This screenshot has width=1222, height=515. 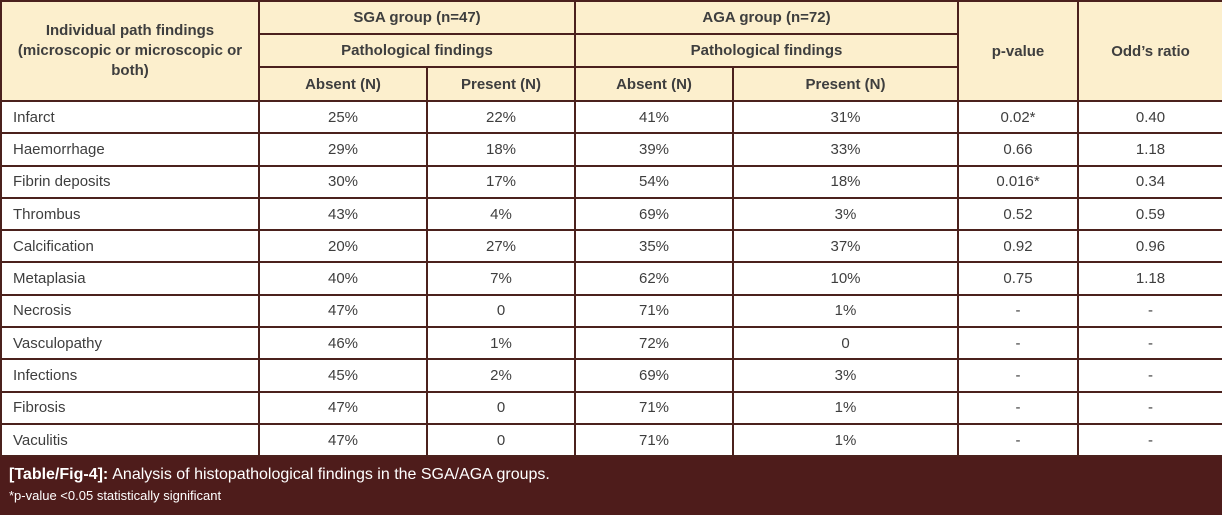 What do you see at coordinates (501, 375) in the screenshot?
I see `value-cell: 2%` at bounding box center [501, 375].